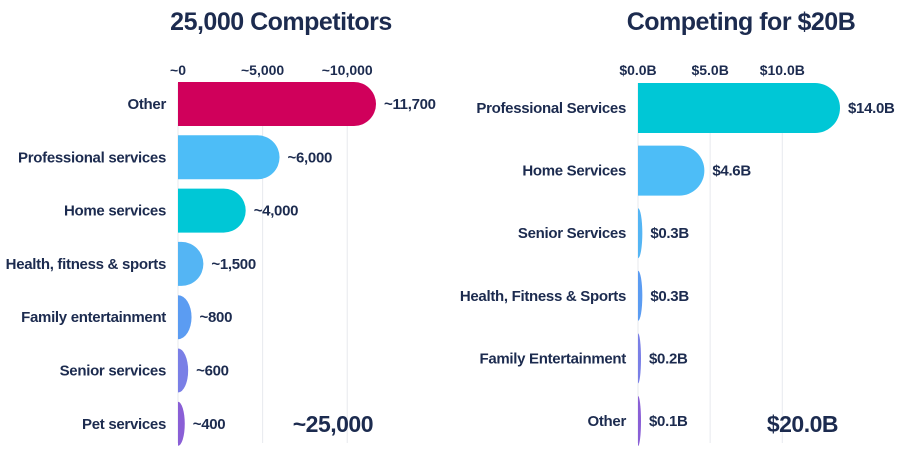 The height and width of the screenshot is (462, 900). What do you see at coordinates (86, 264) in the screenshot?
I see `competitors-category-label: Health, fitness & sports` at bounding box center [86, 264].